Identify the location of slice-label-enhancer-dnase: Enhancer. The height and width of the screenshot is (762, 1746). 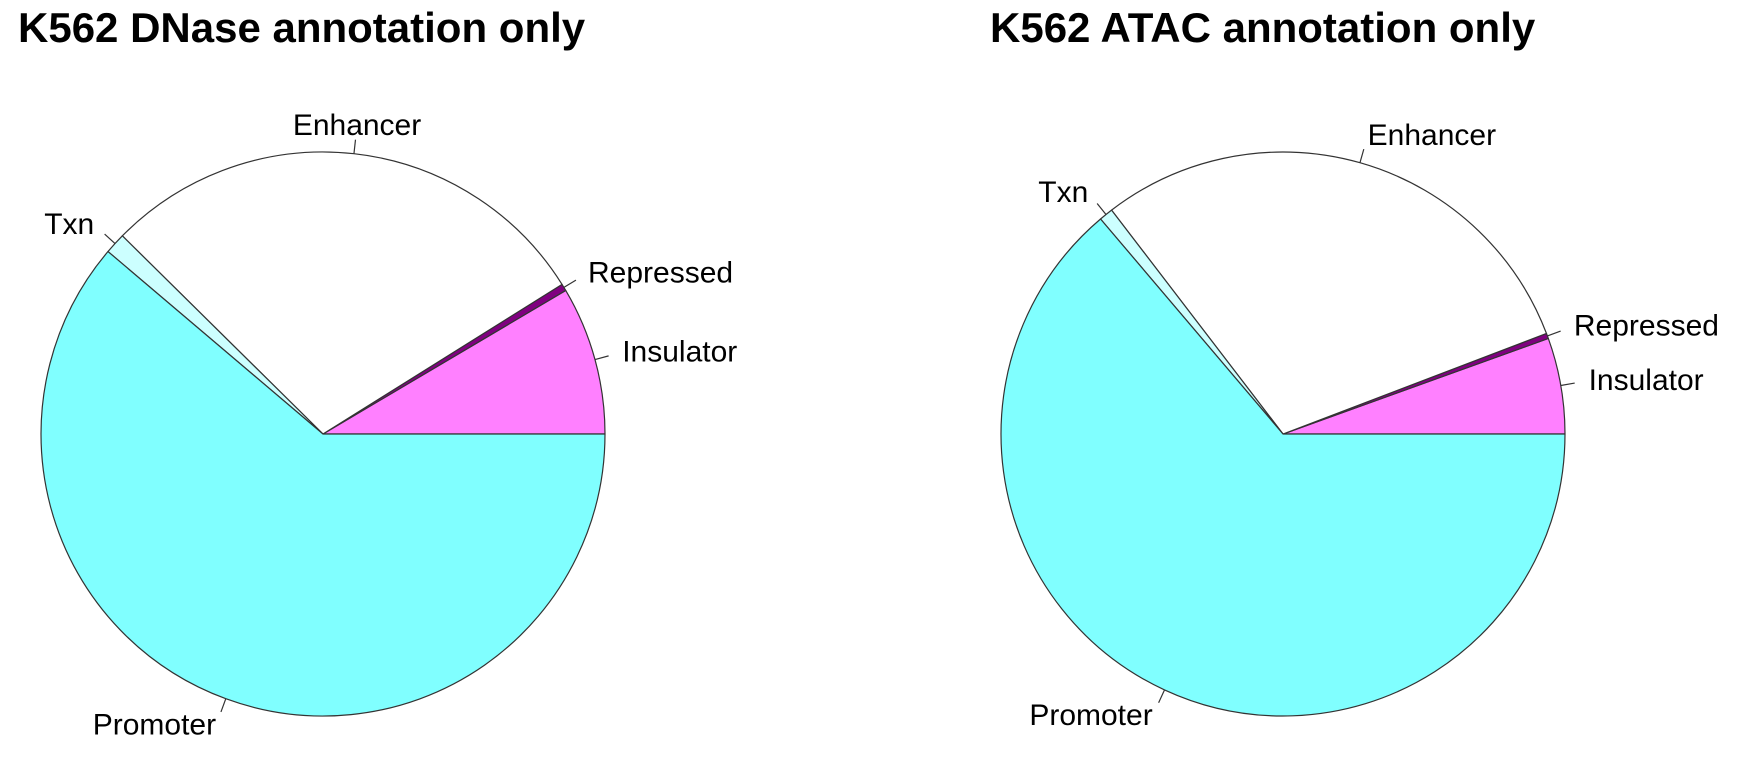
(357, 125).